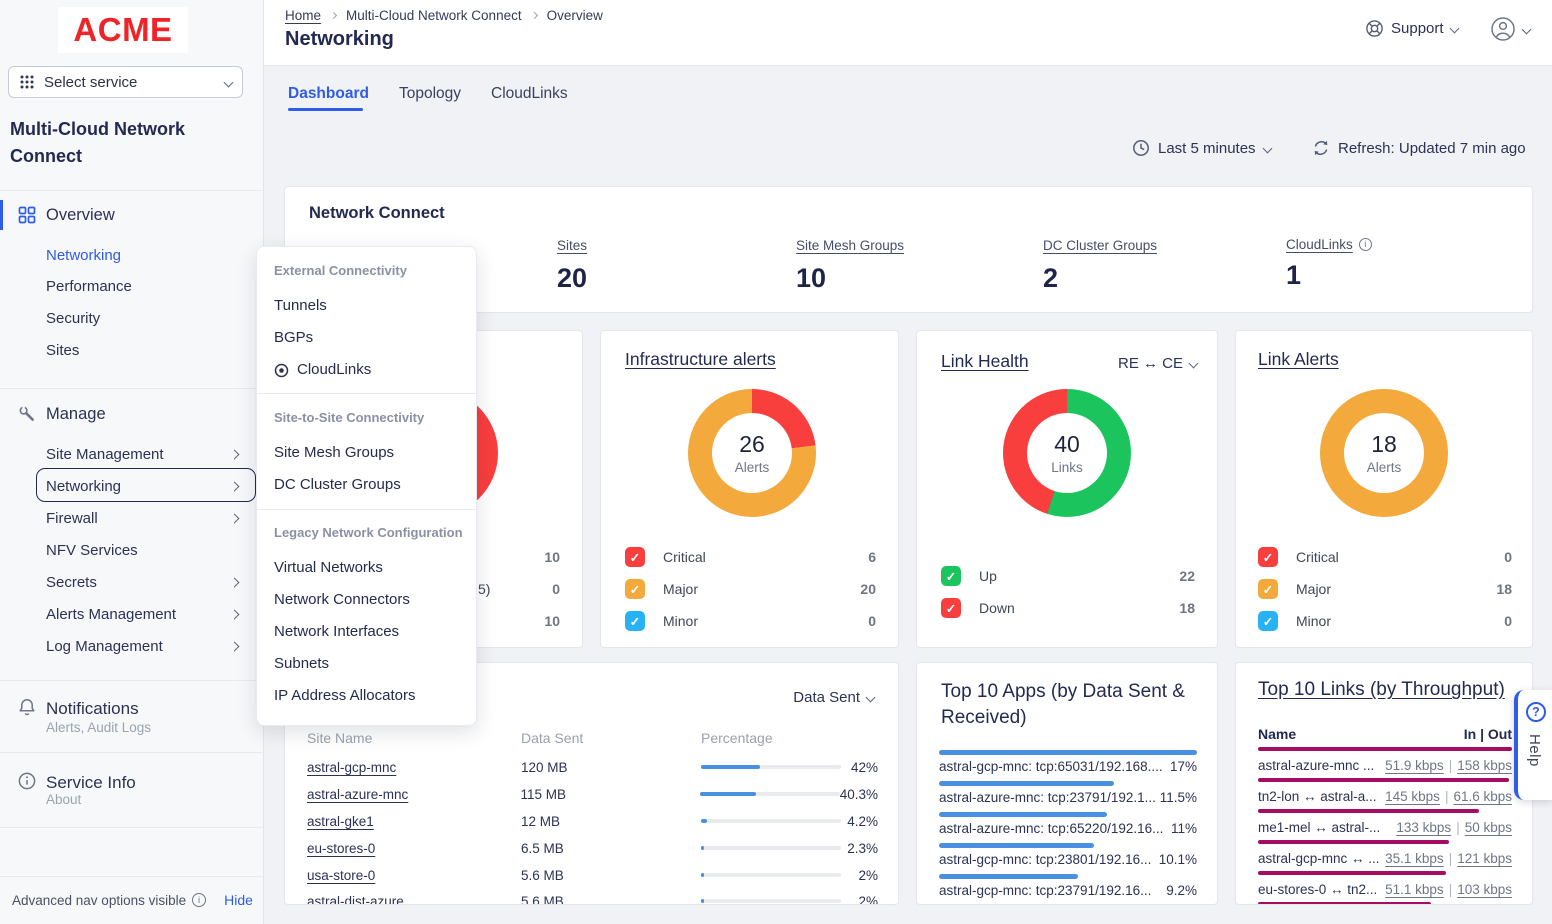 This screenshot has height=924, width=1552. What do you see at coordinates (27, 82) in the screenshot?
I see `app-grid-icon` at bounding box center [27, 82].